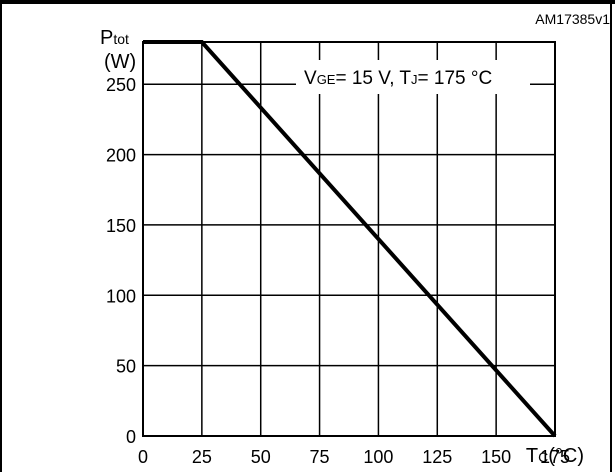 This screenshot has width=615, height=472. What do you see at coordinates (121, 296) in the screenshot?
I see `y-tick-label-100: 100` at bounding box center [121, 296].